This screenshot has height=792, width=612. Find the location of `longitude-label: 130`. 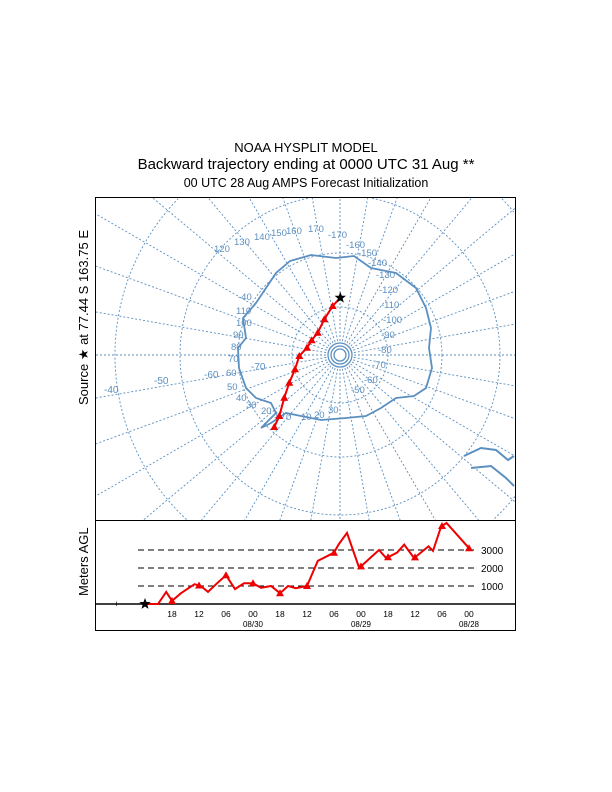

longitude-label: 130 is located at coordinates (242, 242).